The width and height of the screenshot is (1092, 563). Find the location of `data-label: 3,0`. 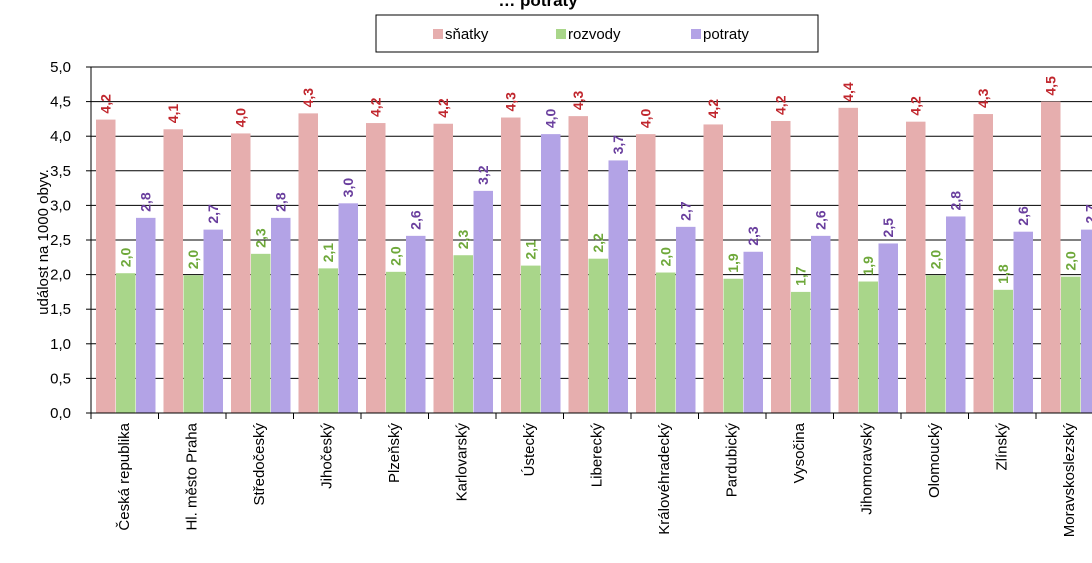

data-label: 3,0 is located at coordinates (348, 188).